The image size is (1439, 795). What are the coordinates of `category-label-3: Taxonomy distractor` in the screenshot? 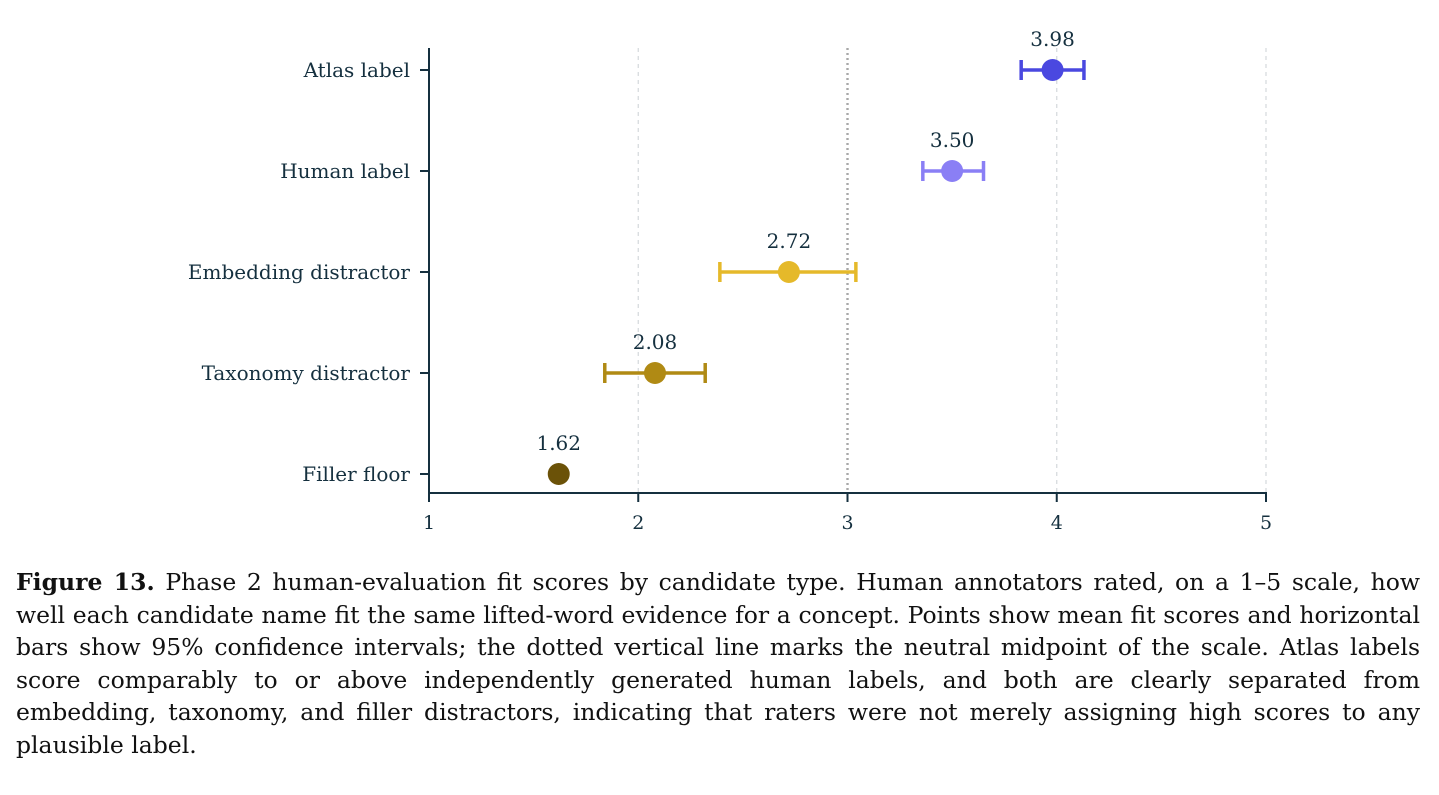 It's located at (306, 373).